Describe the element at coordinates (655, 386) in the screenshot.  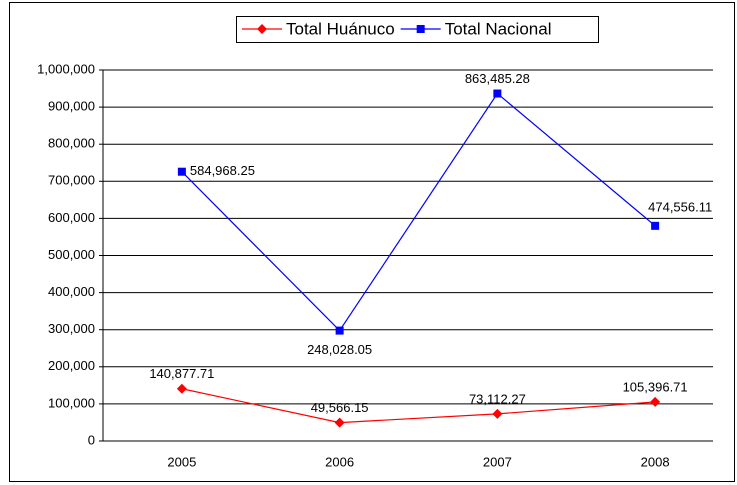
I see `data-label: 105,396.71` at that location.